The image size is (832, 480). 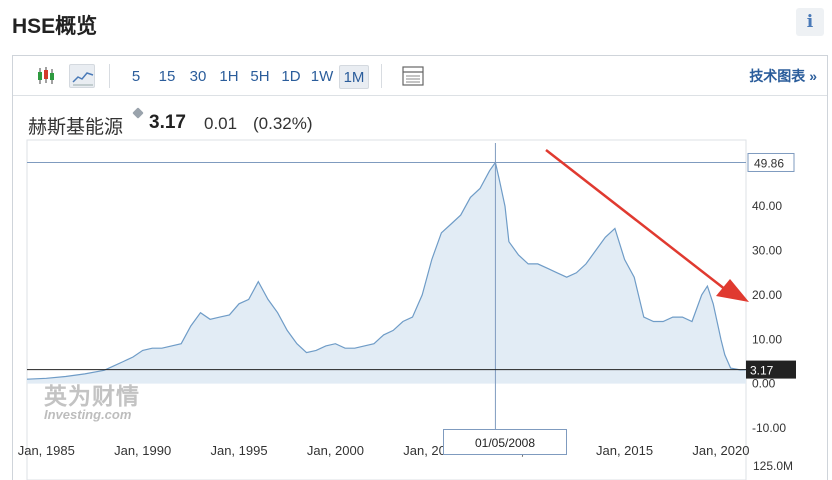 What do you see at coordinates (732, 290) in the screenshot?
I see `trend-arrow-head` at bounding box center [732, 290].